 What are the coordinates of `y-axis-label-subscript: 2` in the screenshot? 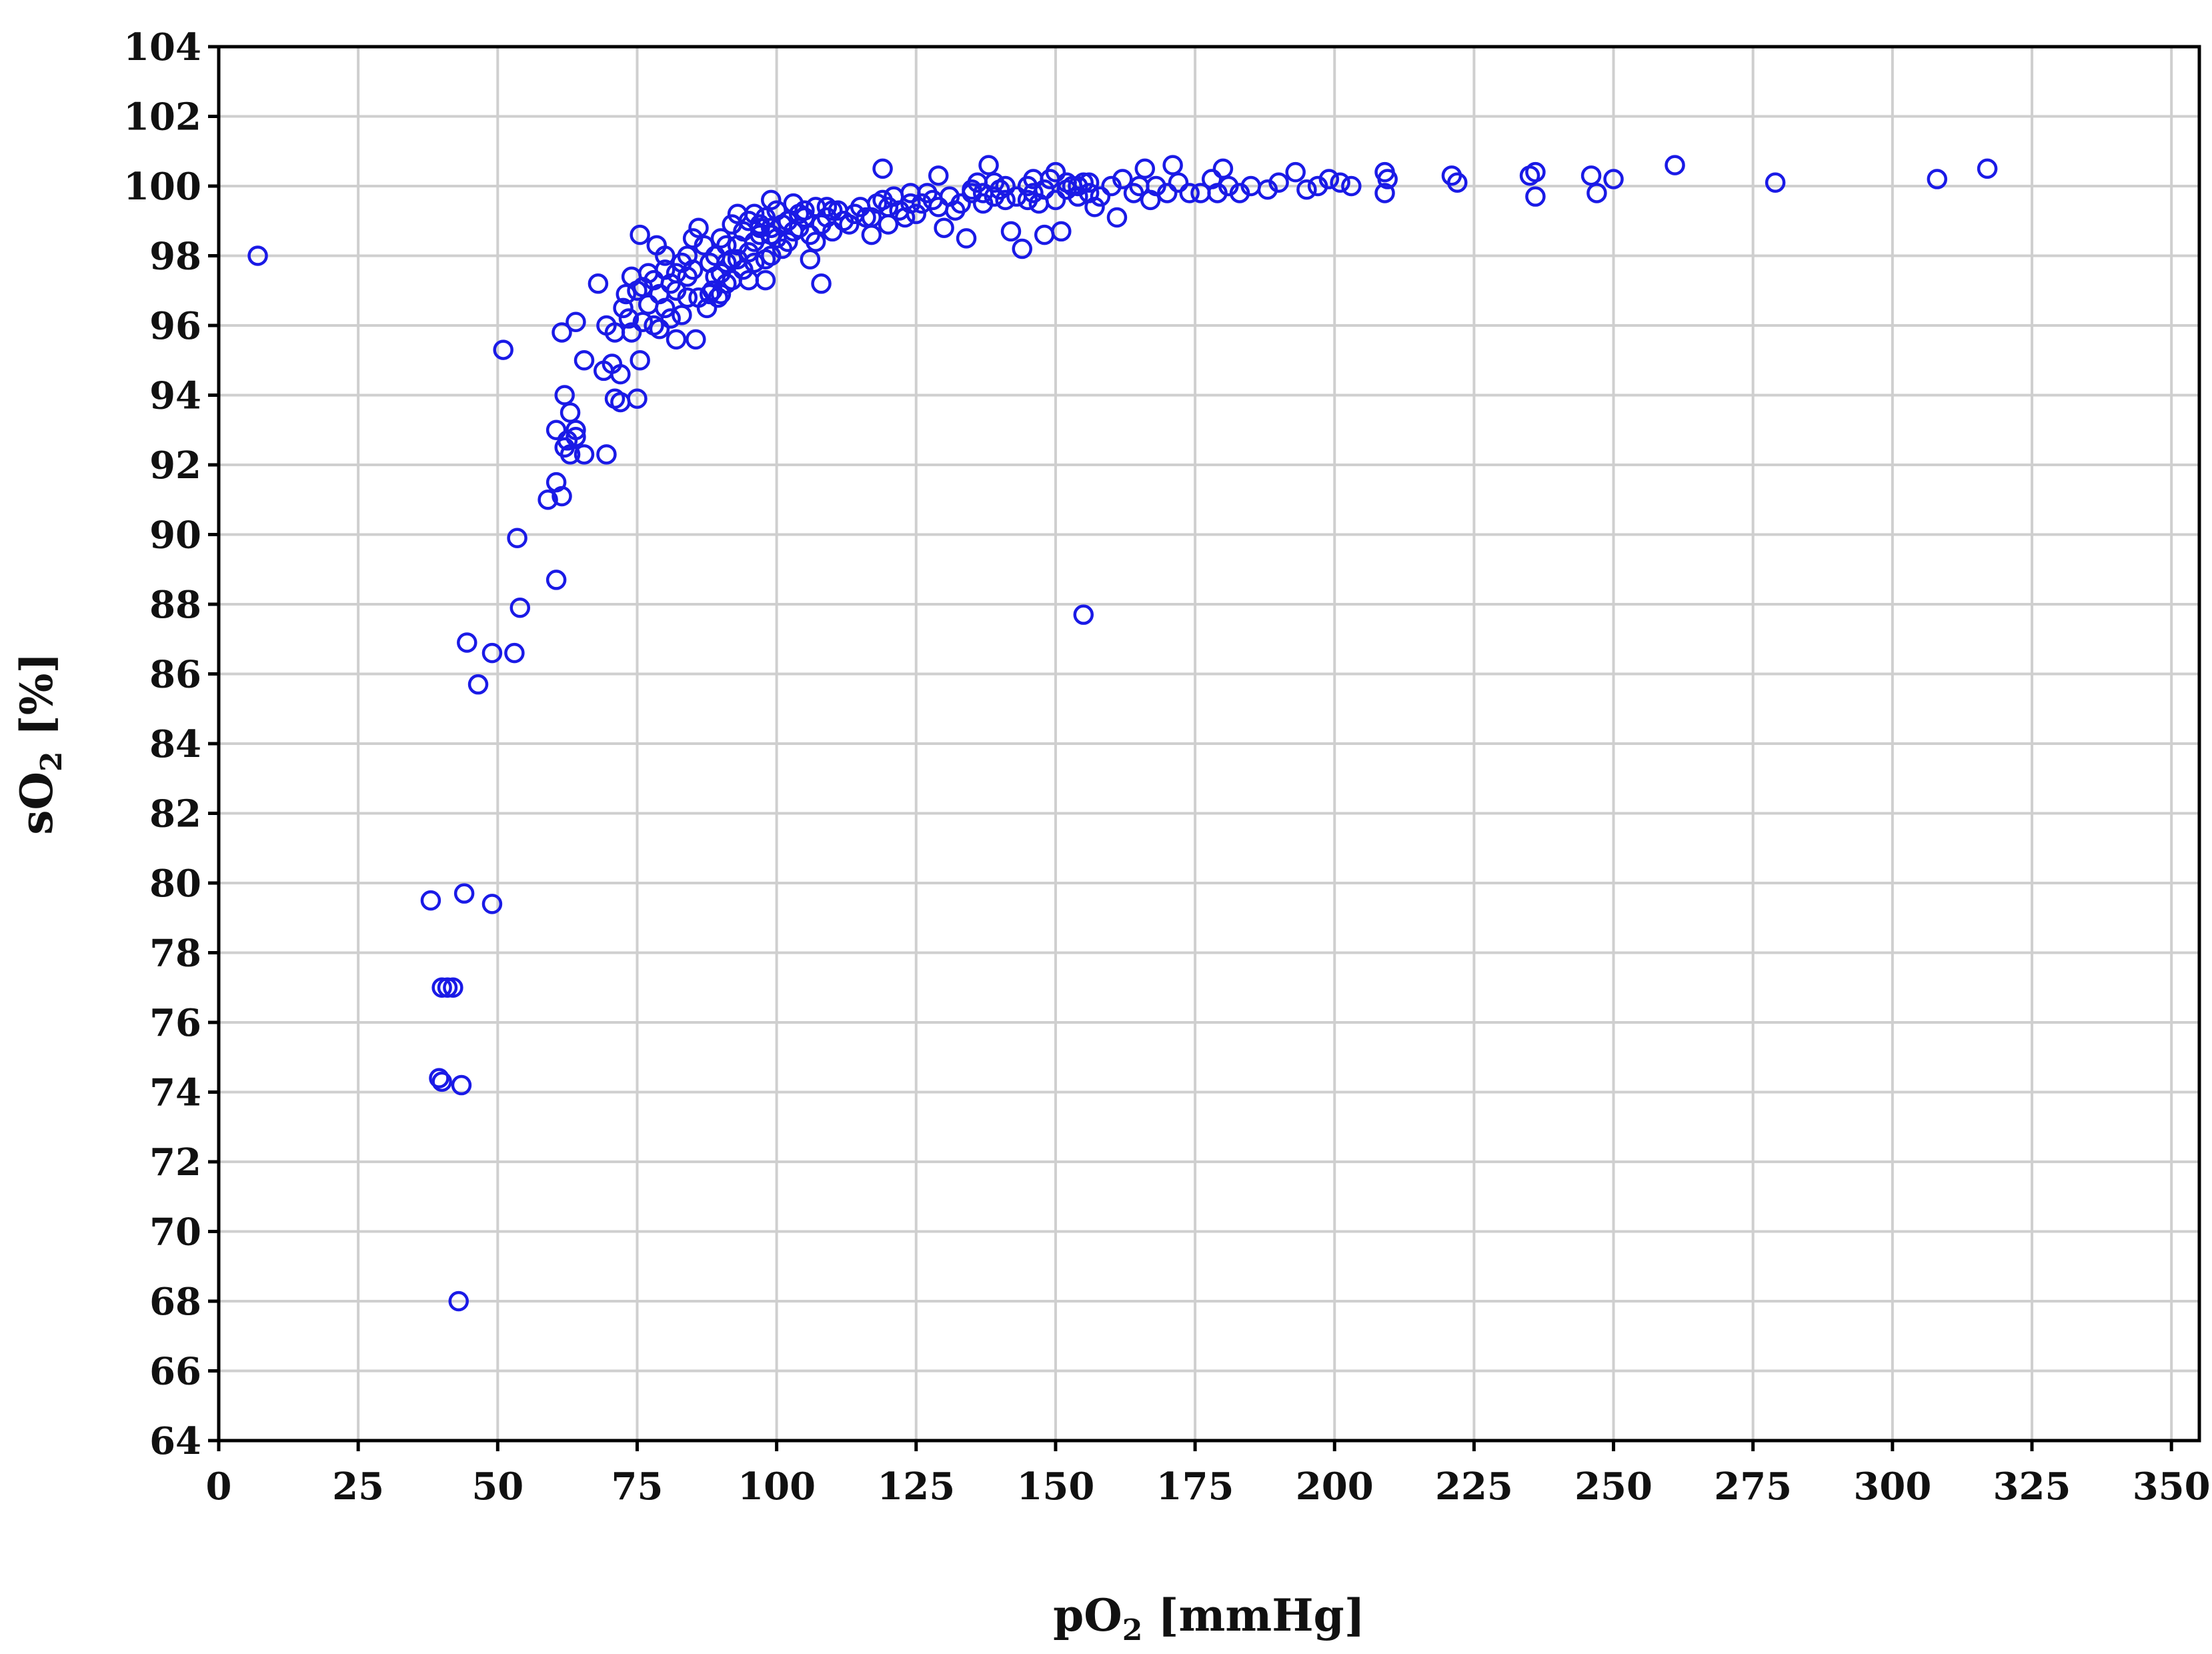 It's located at (52, 761).